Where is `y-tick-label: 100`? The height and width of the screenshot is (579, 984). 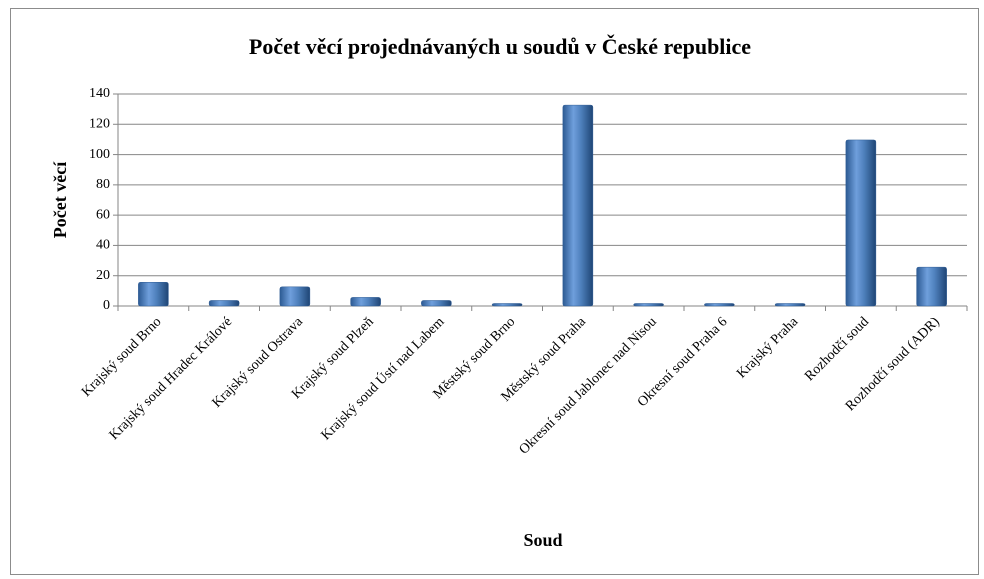 y-tick-label: 100 is located at coordinates (99, 154).